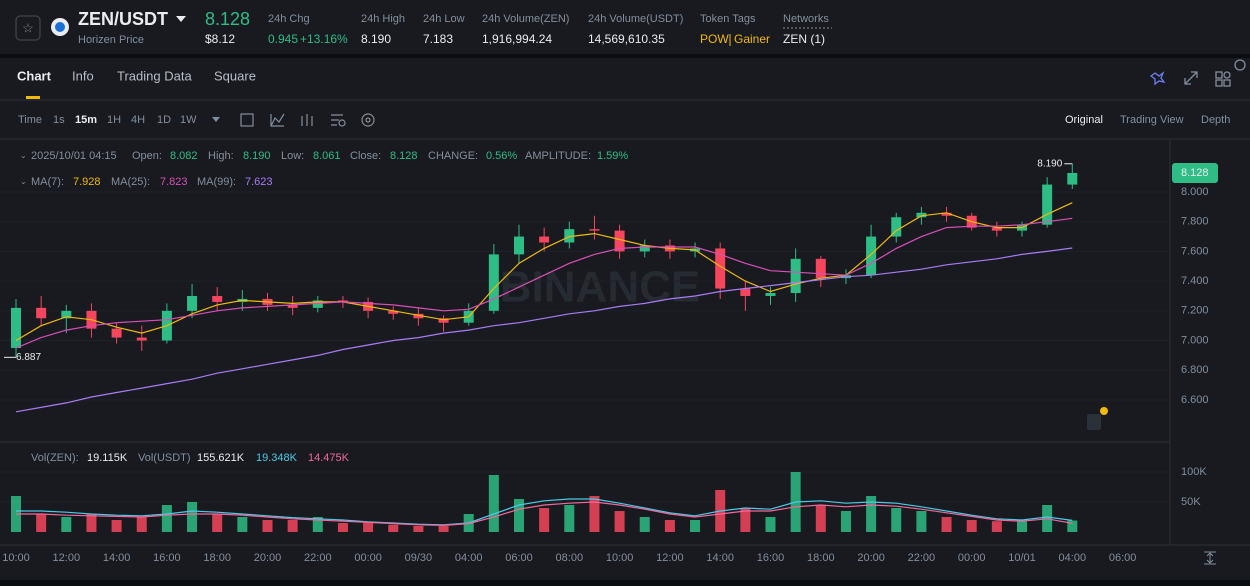  What do you see at coordinates (720, 558) in the screenshot?
I see `x-tick-label: 14:00` at bounding box center [720, 558].